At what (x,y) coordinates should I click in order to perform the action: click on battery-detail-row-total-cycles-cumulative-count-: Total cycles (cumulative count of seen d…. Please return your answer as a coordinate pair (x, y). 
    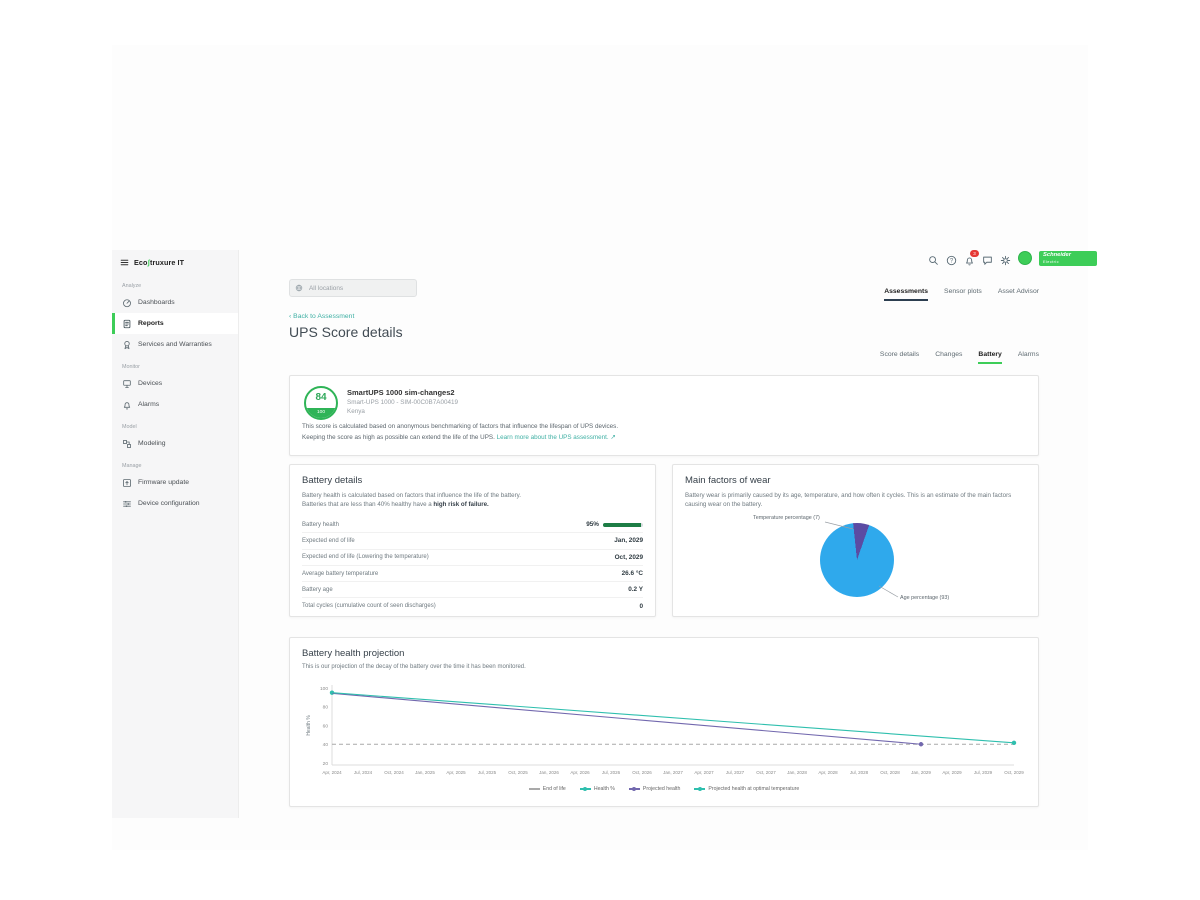
    Looking at the image, I should click on (472, 605).